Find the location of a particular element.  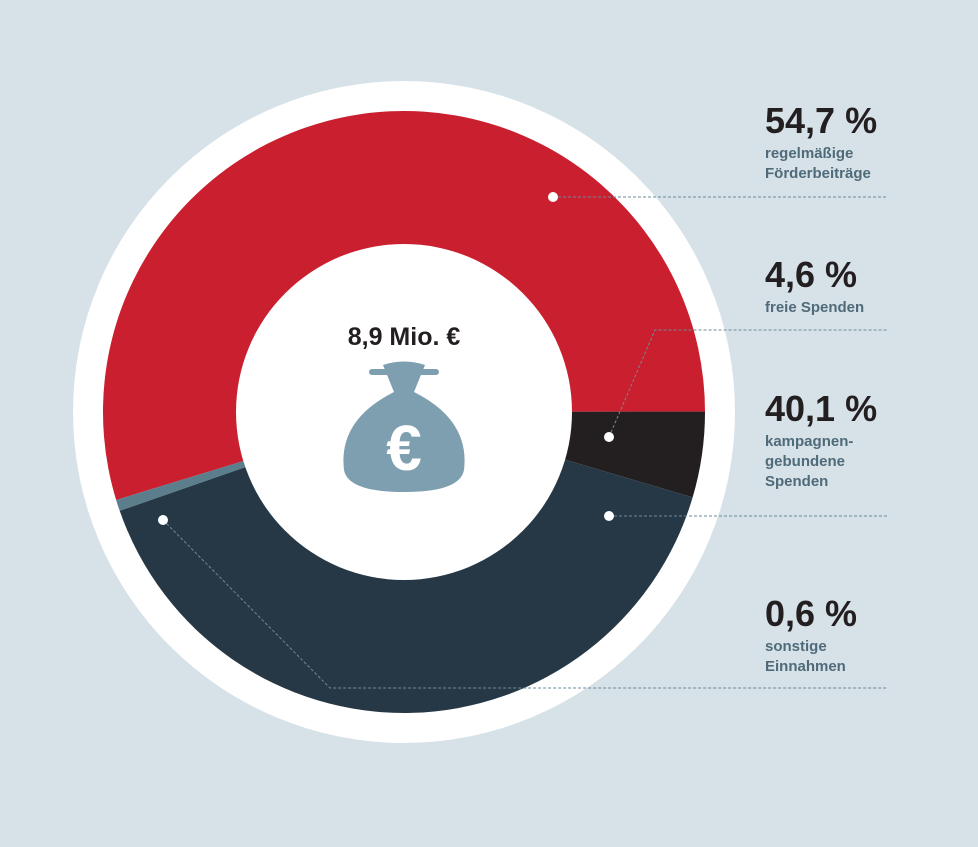

value-label: 40,1 % is located at coordinates (821, 408).